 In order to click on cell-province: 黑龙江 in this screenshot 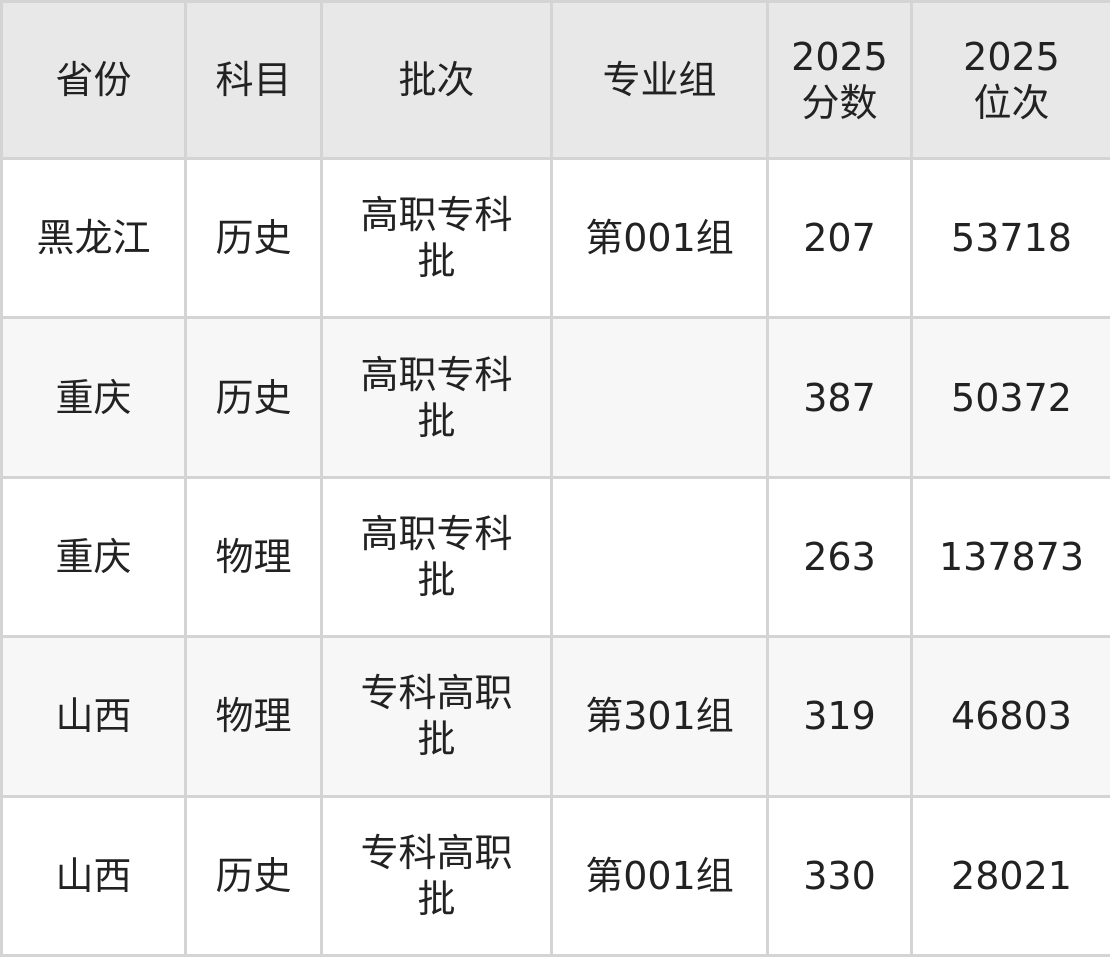, I will do `click(93, 238)`.